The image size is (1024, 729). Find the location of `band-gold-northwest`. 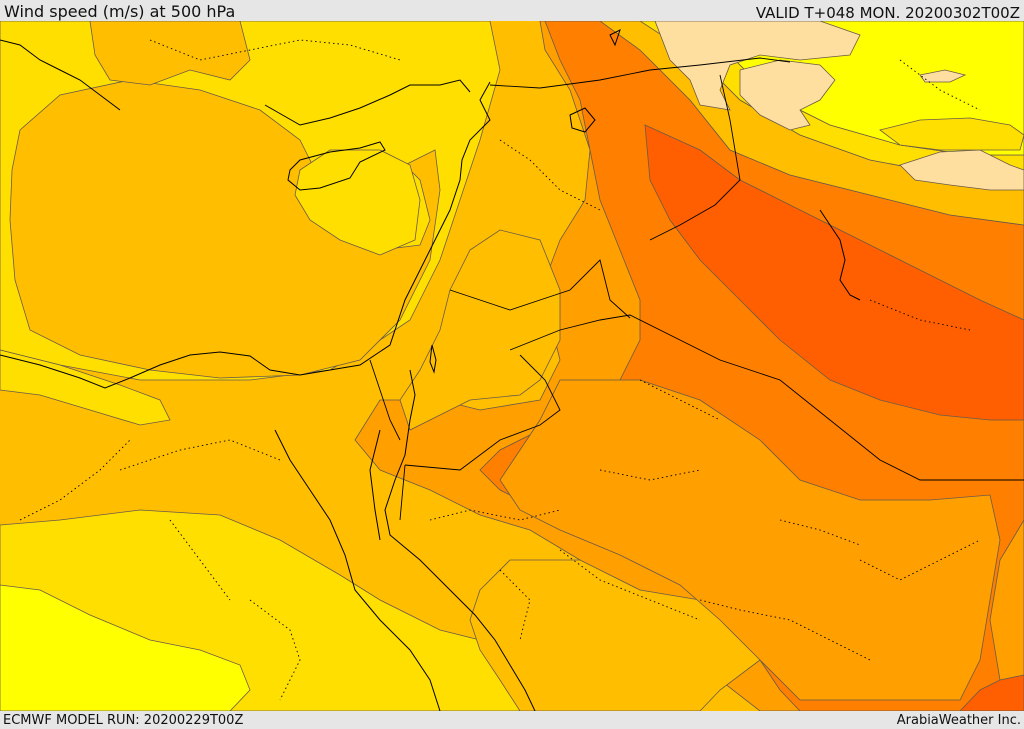

band-gold-northwest is located at coordinates (170, 53).